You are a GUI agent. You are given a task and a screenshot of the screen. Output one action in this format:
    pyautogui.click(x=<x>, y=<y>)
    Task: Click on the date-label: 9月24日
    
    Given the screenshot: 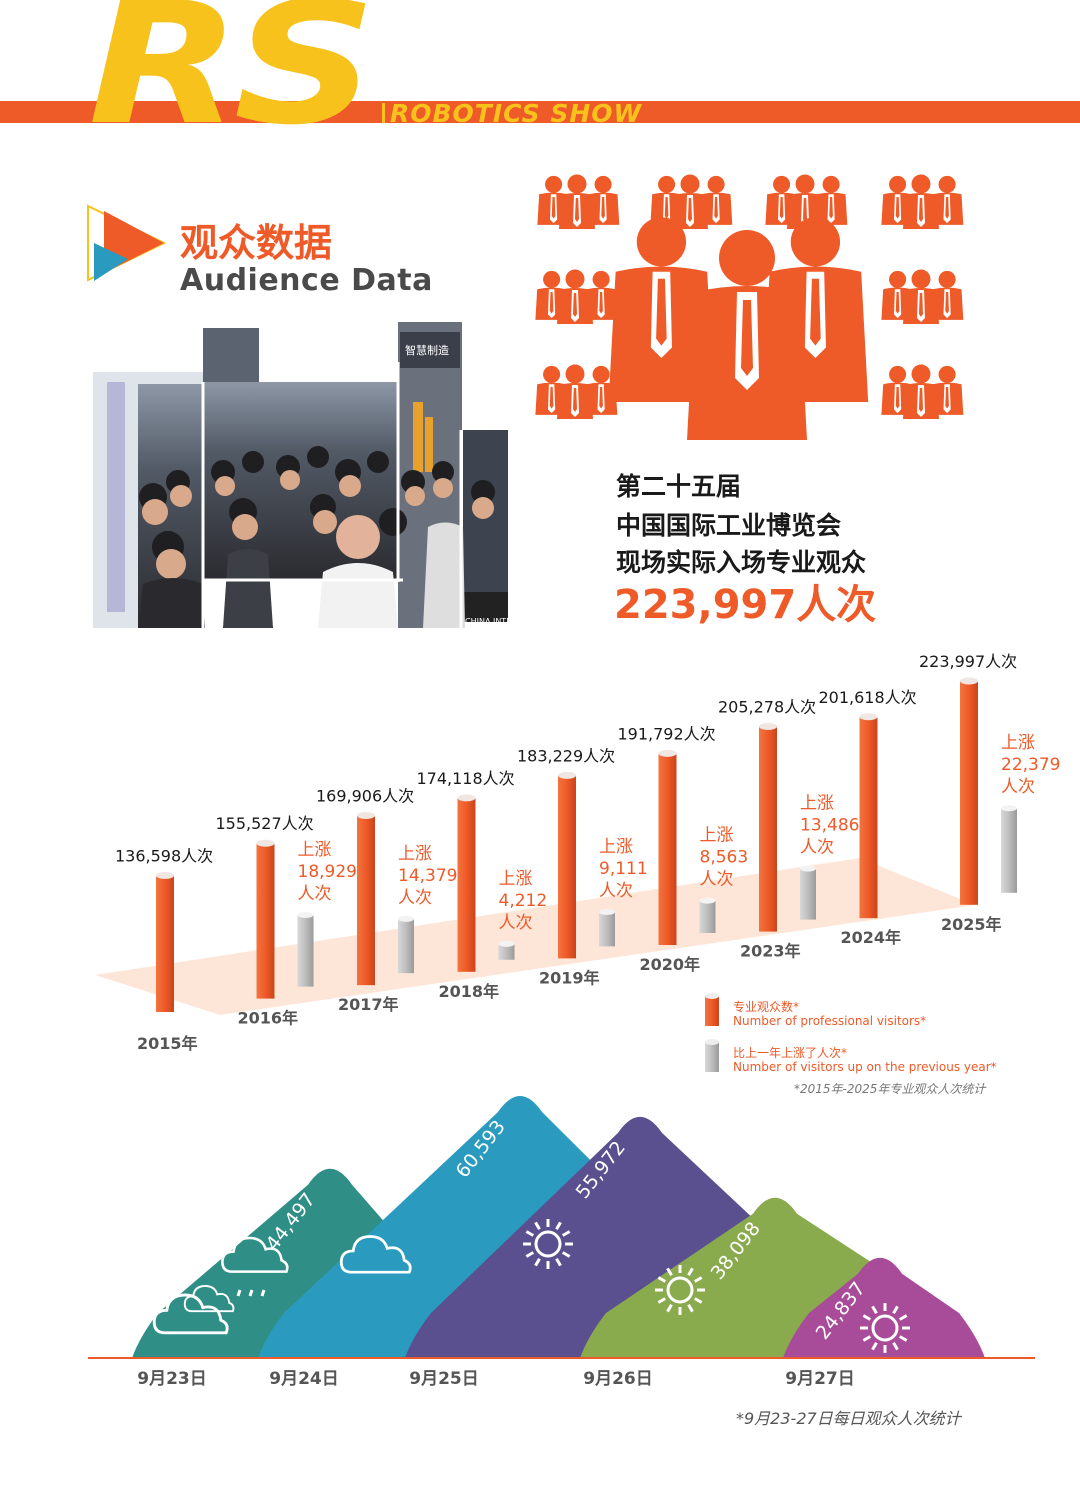 What is the action you would take?
    pyautogui.click(x=304, y=1379)
    